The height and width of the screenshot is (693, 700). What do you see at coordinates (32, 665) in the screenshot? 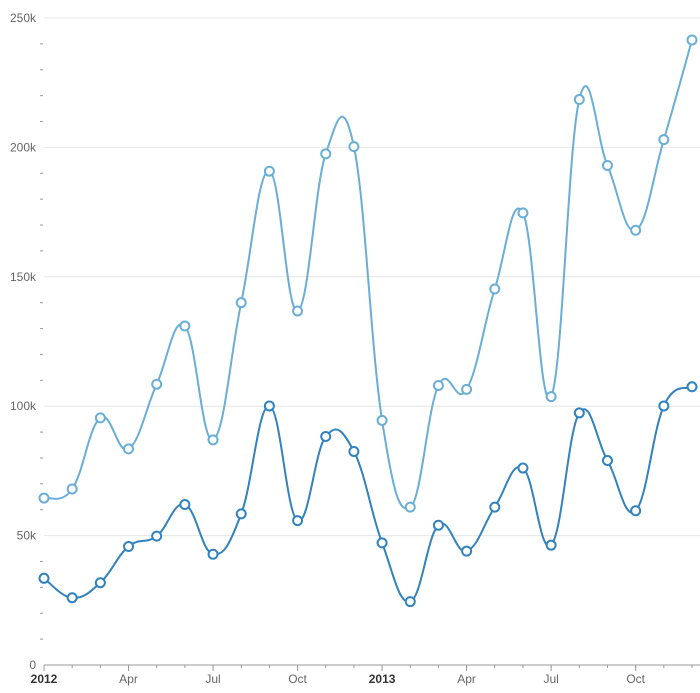
I see `y-tick-label: 0` at bounding box center [32, 665].